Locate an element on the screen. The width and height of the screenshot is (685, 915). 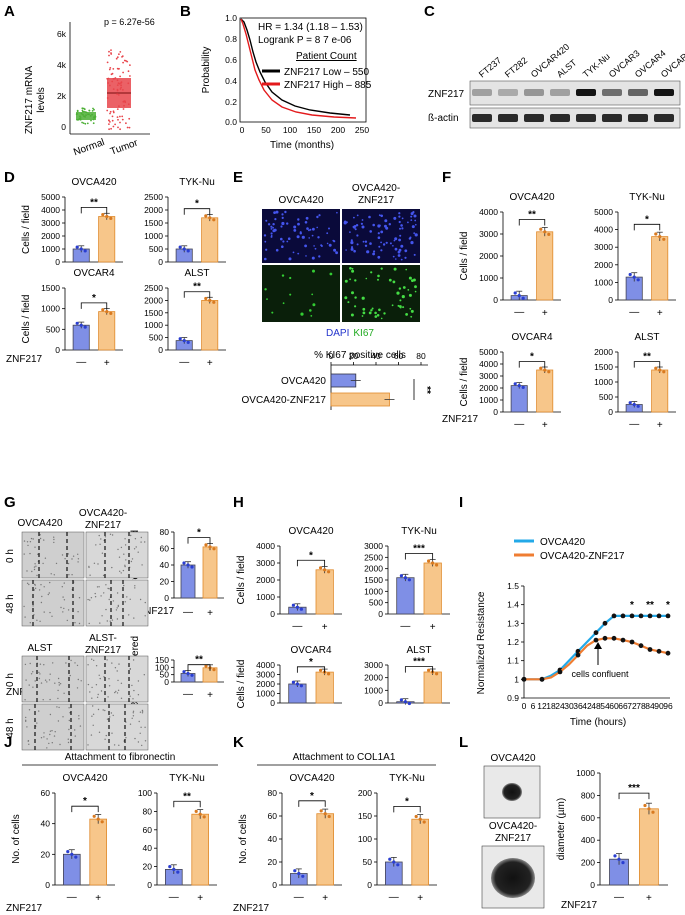
chart-ytick: 1000 is located at coordinates (153, 236).